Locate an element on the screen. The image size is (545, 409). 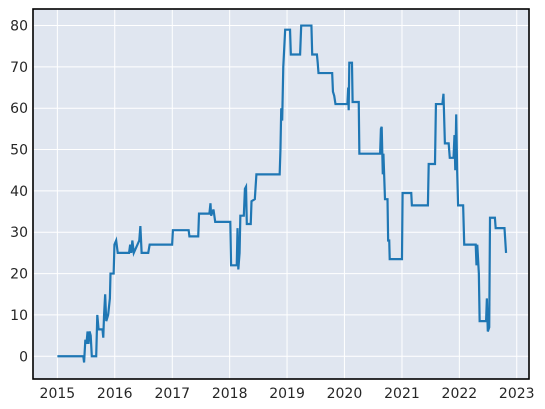
x-tick-label: 2021 is located at coordinates (402, 394).